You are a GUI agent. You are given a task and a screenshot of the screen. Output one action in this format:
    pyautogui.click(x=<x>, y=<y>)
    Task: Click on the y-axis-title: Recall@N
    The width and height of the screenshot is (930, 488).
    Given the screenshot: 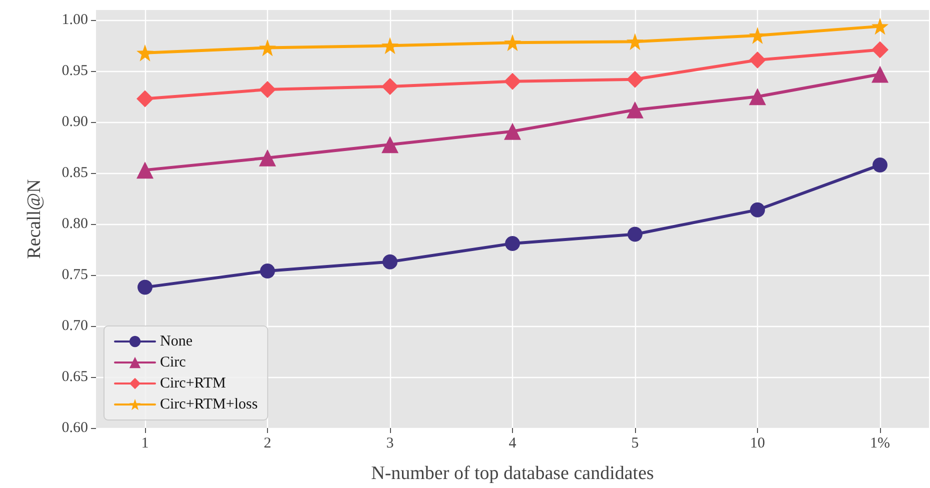 What is the action you would take?
    pyautogui.click(x=34, y=218)
    